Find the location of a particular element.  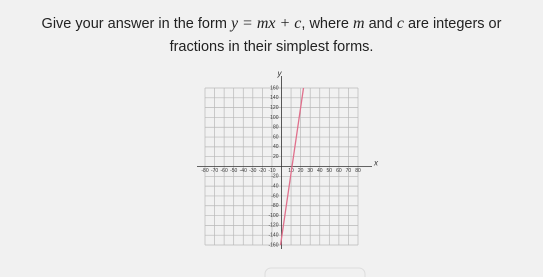

y-tick-label: 100 is located at coordinates (274, 118).